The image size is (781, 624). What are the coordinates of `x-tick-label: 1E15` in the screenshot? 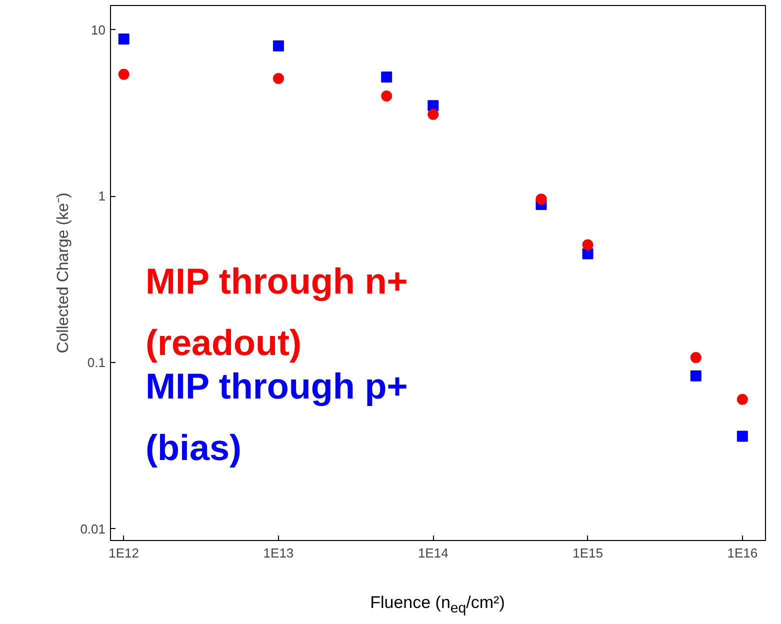 It's located at (587, 553).